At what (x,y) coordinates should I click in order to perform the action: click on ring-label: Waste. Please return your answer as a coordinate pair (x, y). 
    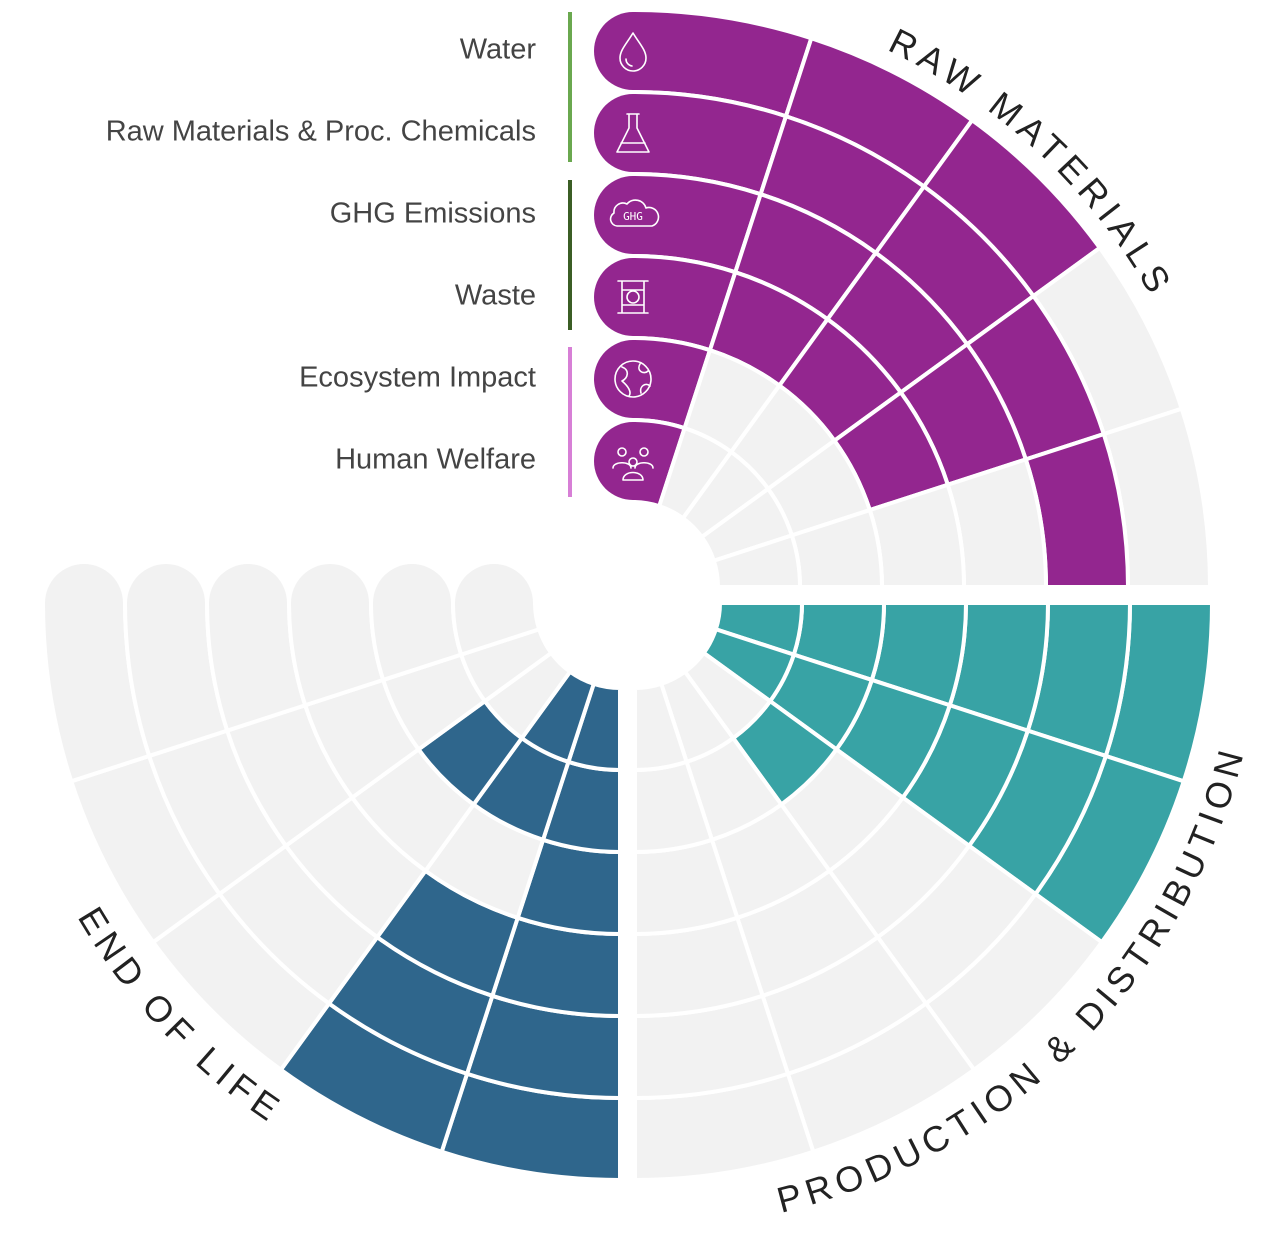
    Looking at the image, I should click on (495, 296).